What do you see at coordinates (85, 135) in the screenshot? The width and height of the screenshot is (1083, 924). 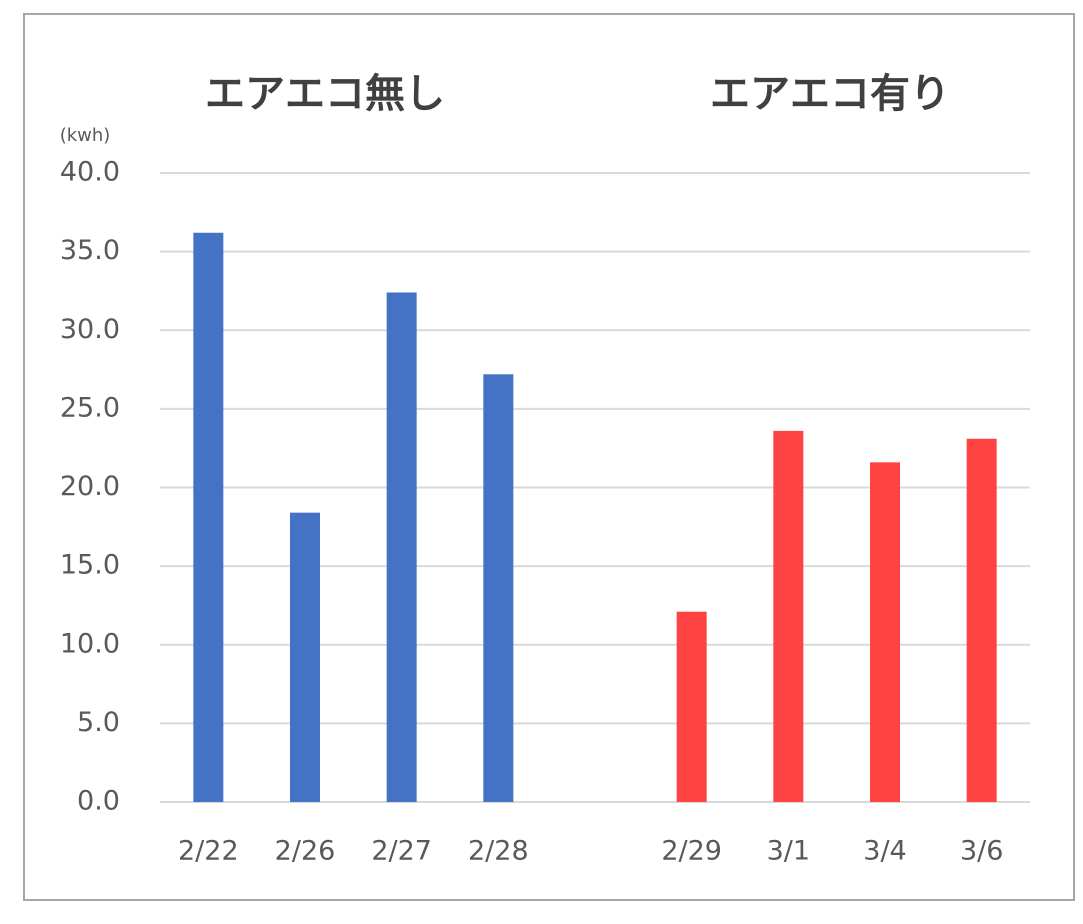 I see `unit-label: (kwh)` at bounding box center [85, 135].